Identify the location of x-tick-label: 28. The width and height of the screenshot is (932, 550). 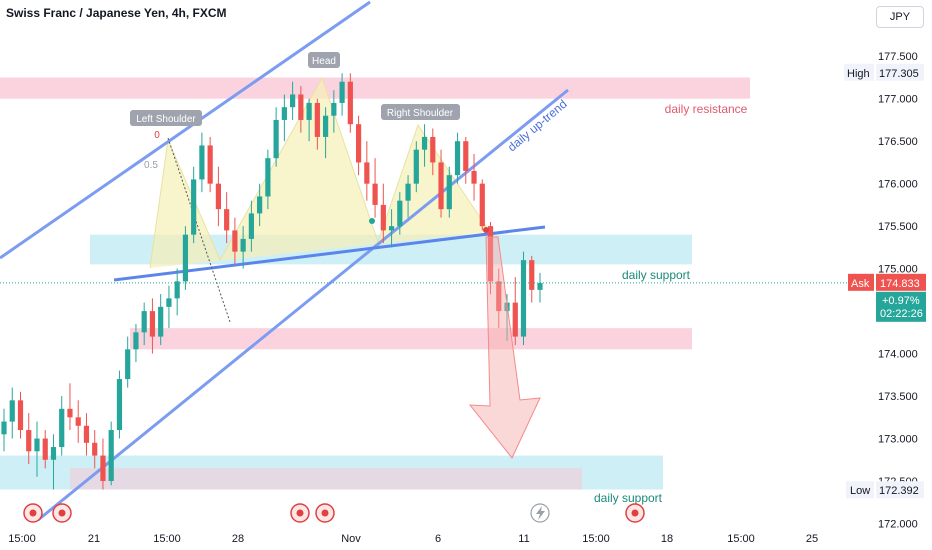
(238, 539).